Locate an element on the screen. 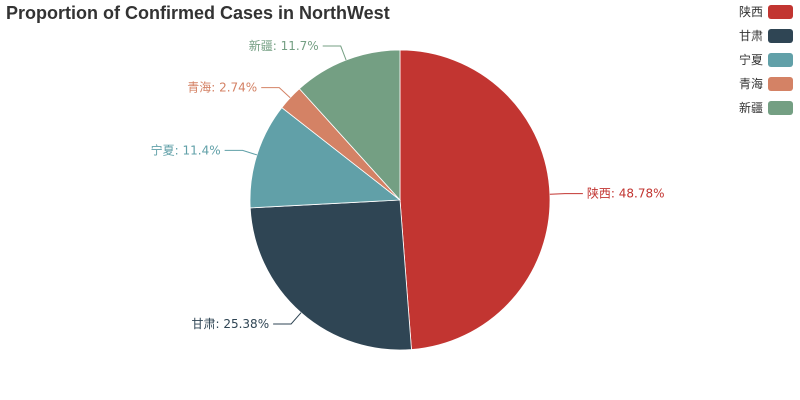  slice-1-leader-line is located at coordinates (566, 194).